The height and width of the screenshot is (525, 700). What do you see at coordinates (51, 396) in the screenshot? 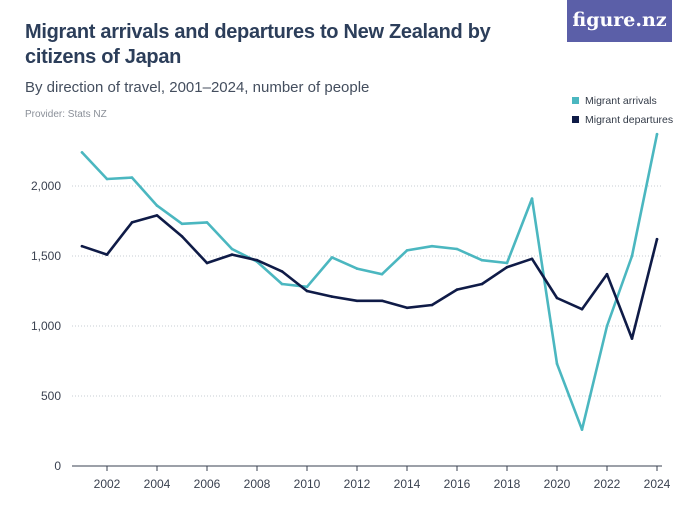
I see `y-tick-label: 500` at bounding box center [51, 396].